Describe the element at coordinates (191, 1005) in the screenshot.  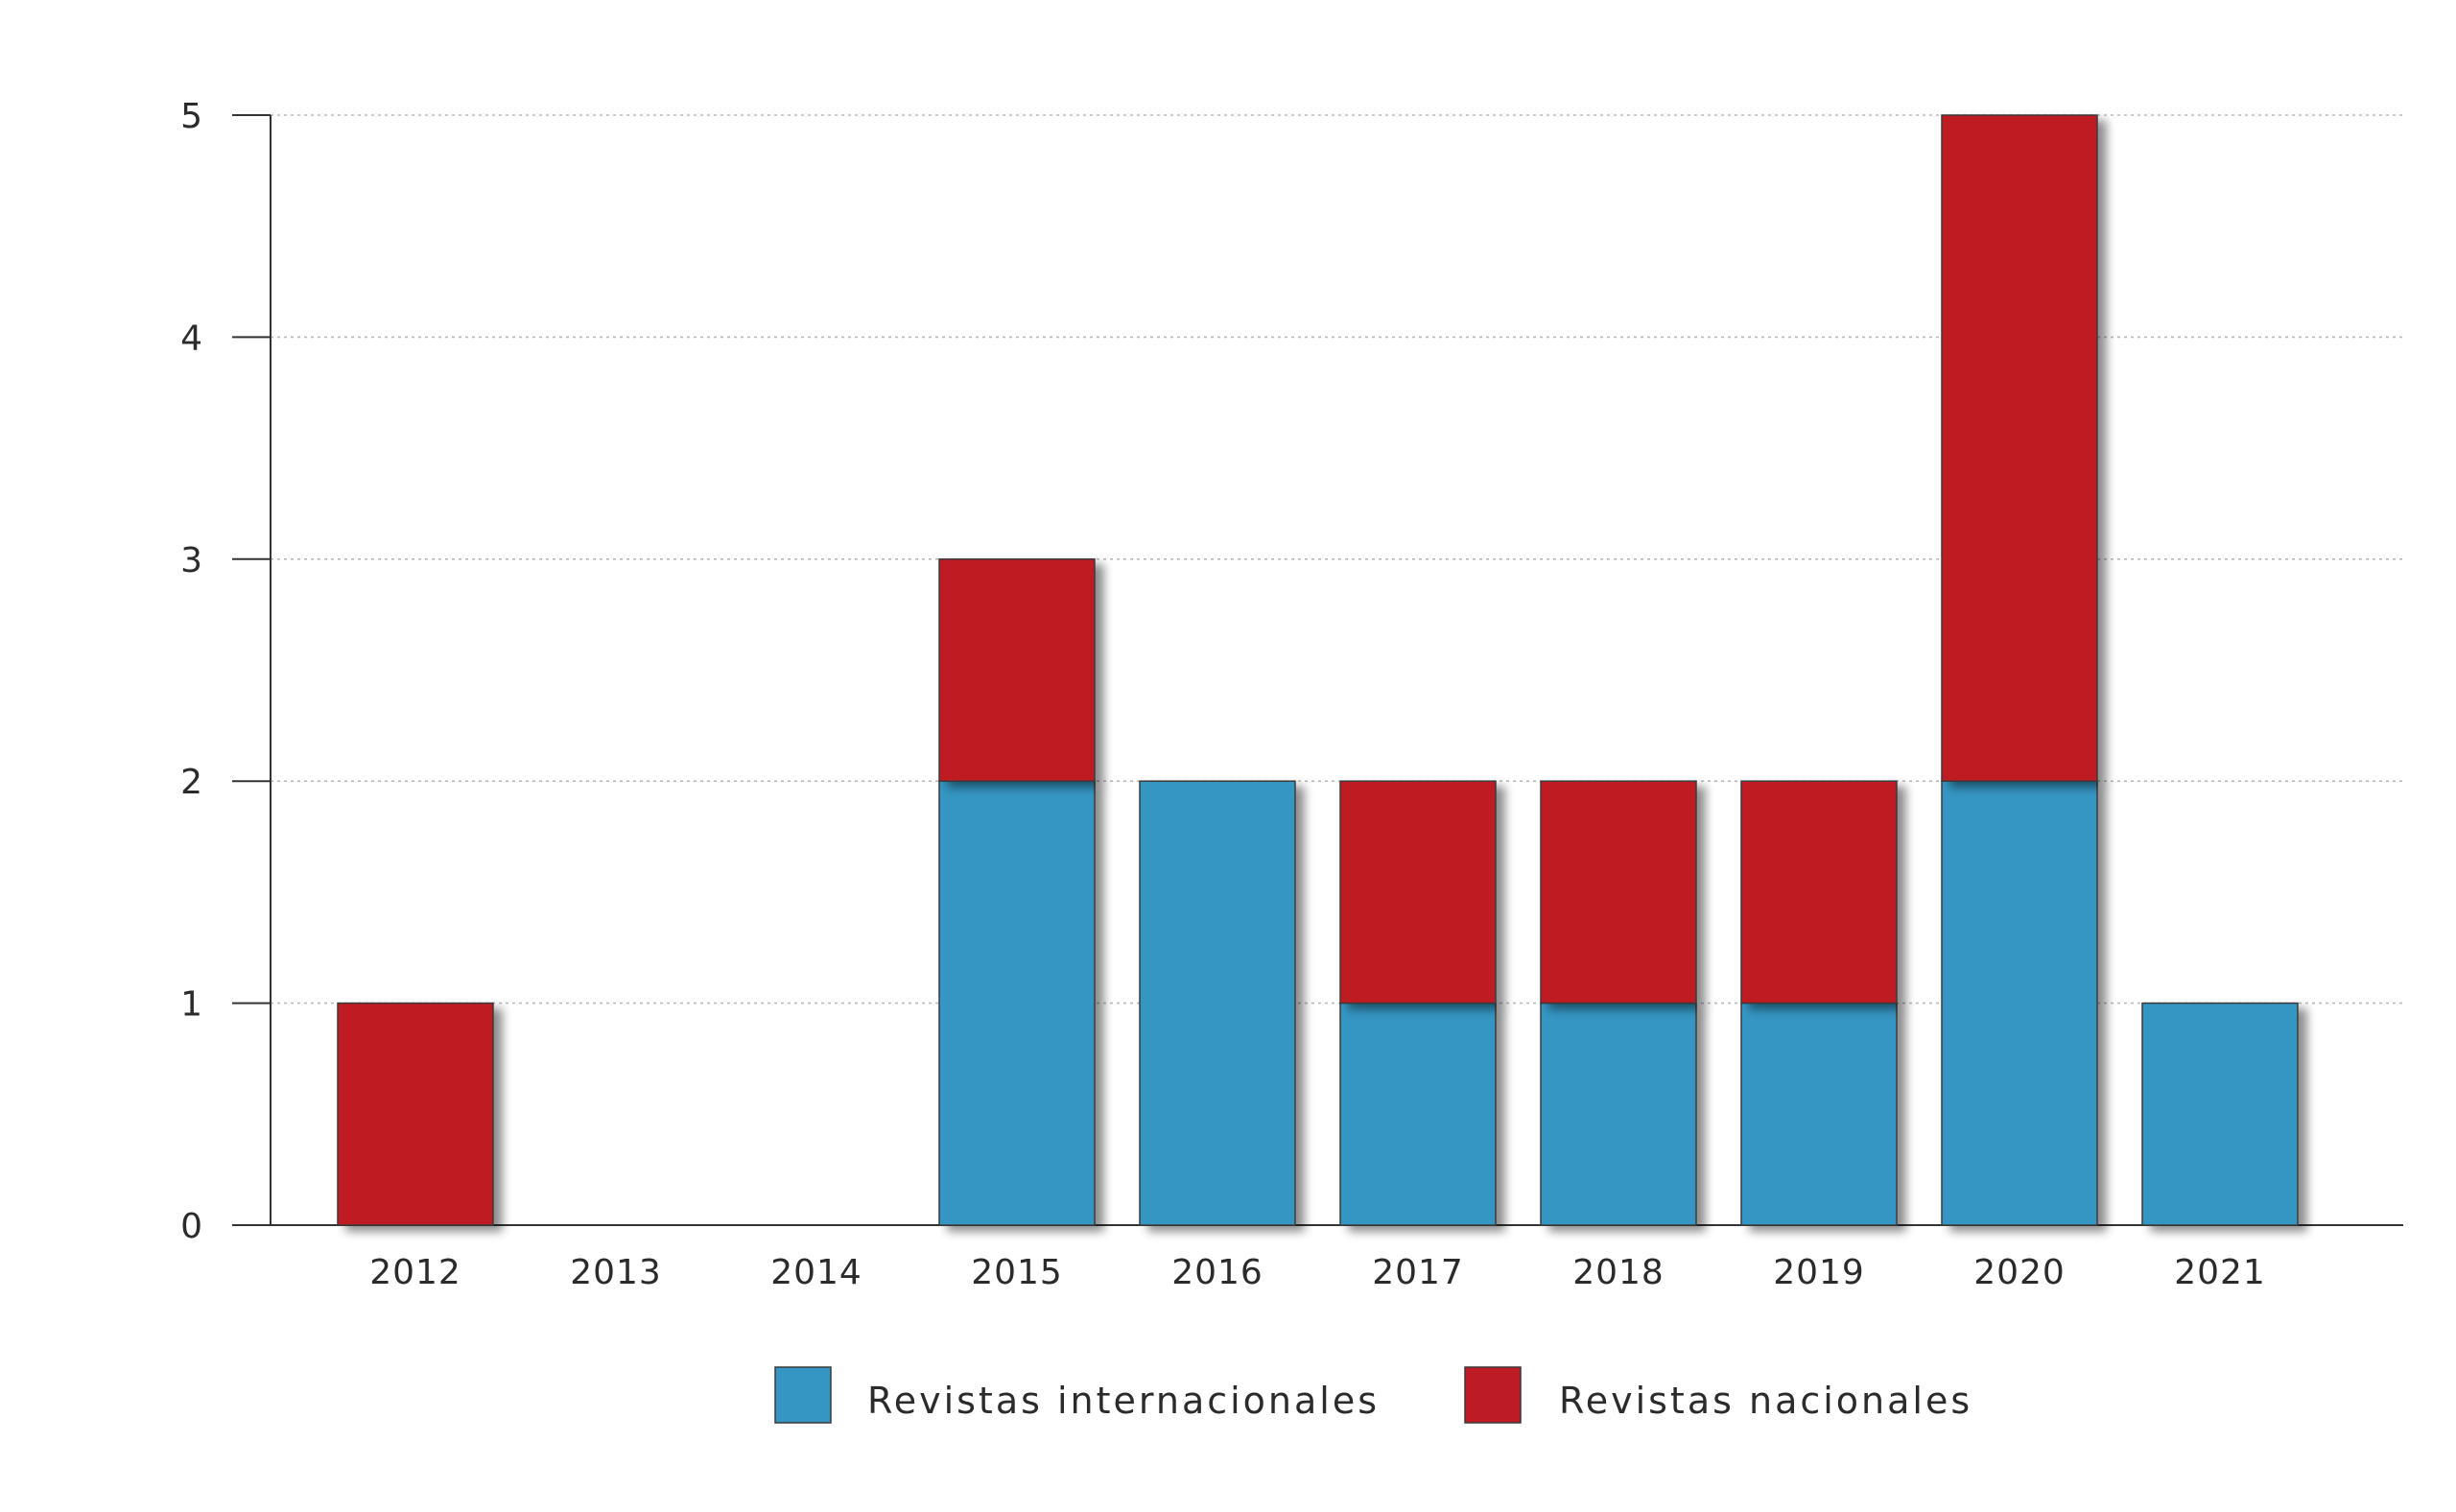
I see `y-tick-label-1: 1` at that location.